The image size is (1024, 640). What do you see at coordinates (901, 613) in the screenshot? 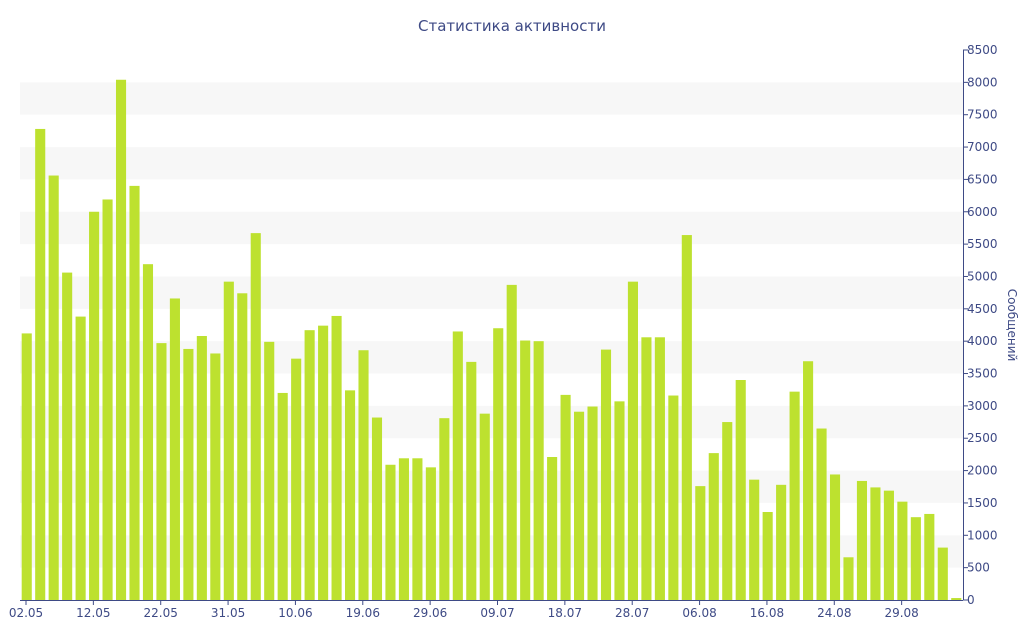
I see `x-tick-label: 29.08` at bounding box center [901, 613].